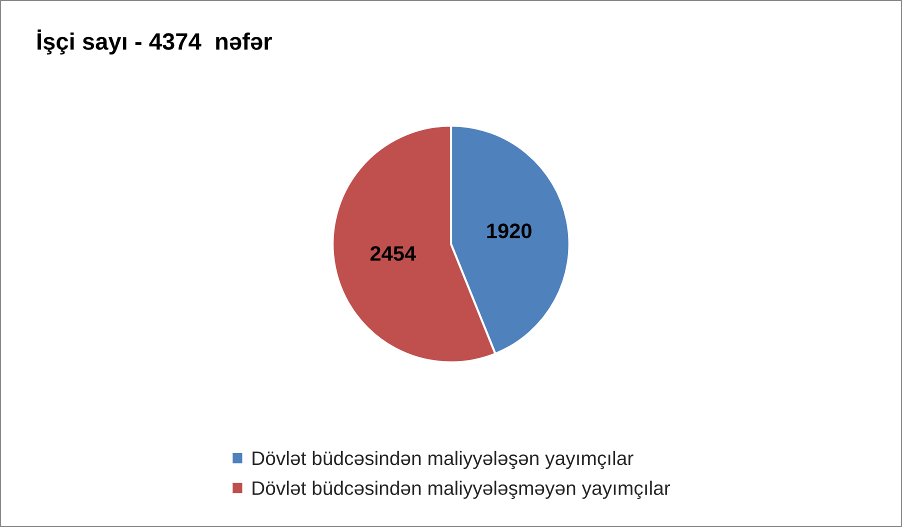  Describe the element at coordinates (461, 489) in the screenshot. I see `legend-label: Dövlət büdcəsindən maliyyələşməyən yayımçılar` at that location.